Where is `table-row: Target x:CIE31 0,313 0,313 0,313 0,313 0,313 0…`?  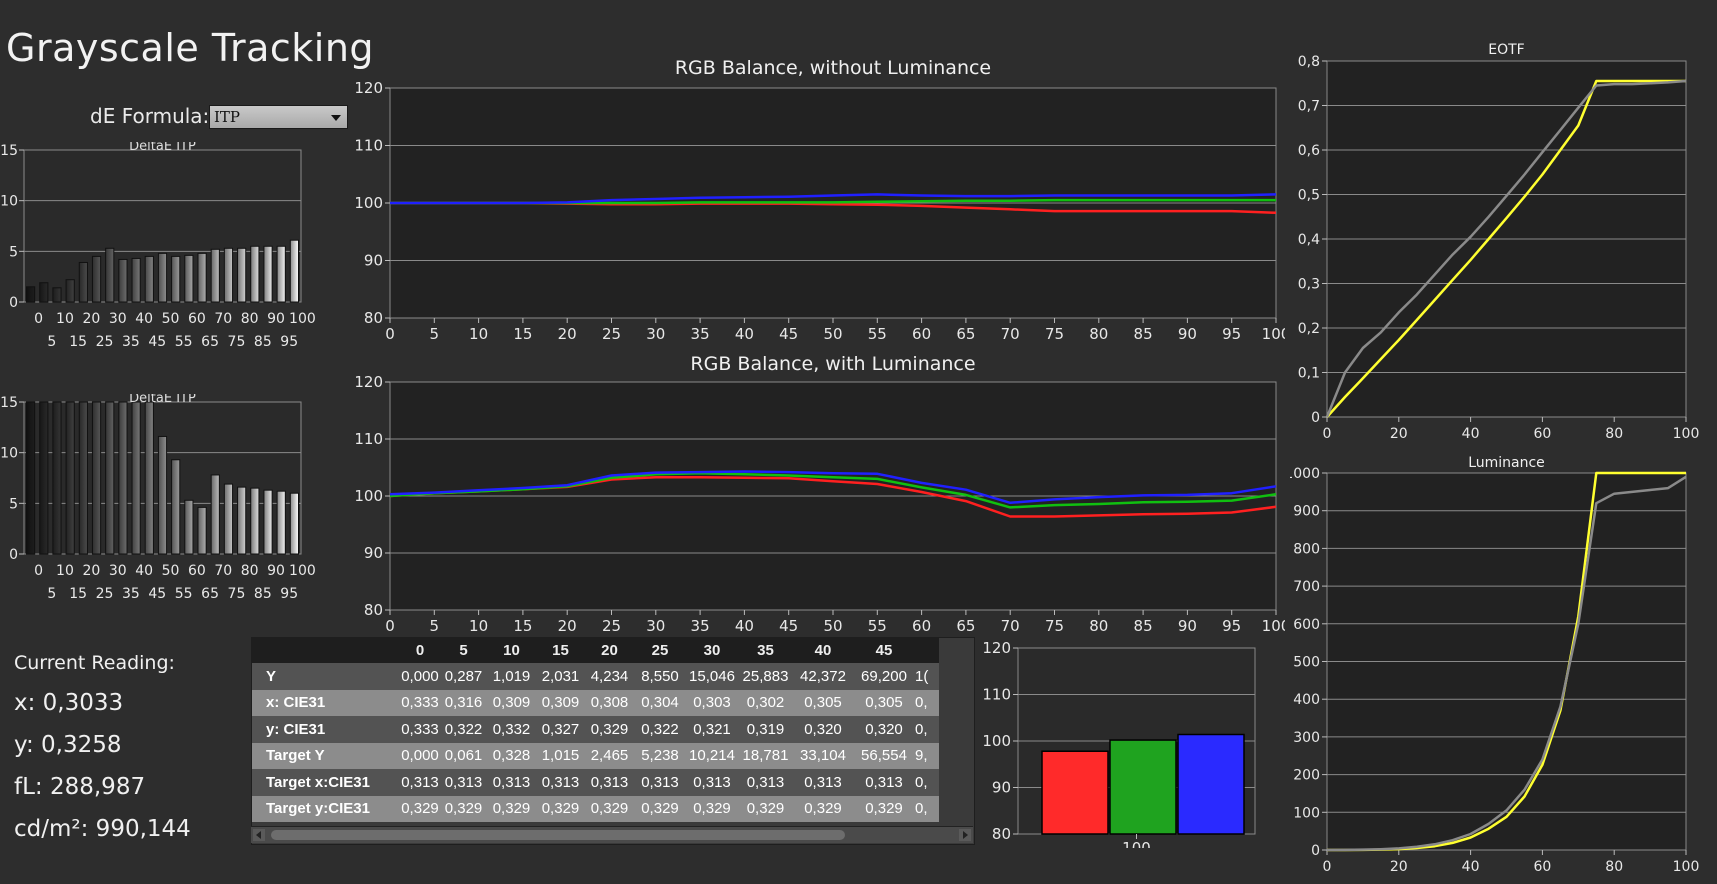 table-row: Target x:CIE31 0,313 0,313 0,313 0,313 0,313 0… is located at coordinates (595, 782).